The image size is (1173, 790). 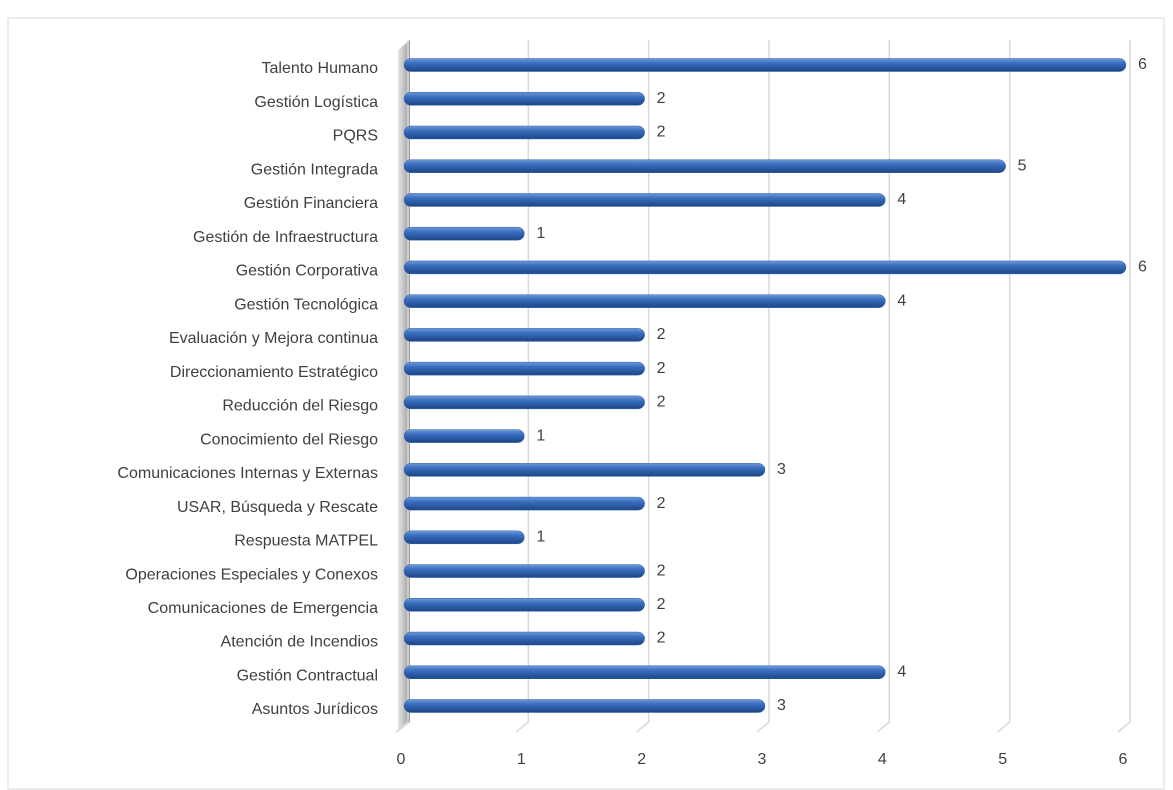 What do you see at coordinates (882, 759) in the screenshot?
I see `x-tick-label: 4` at bounding box center [882, 759].